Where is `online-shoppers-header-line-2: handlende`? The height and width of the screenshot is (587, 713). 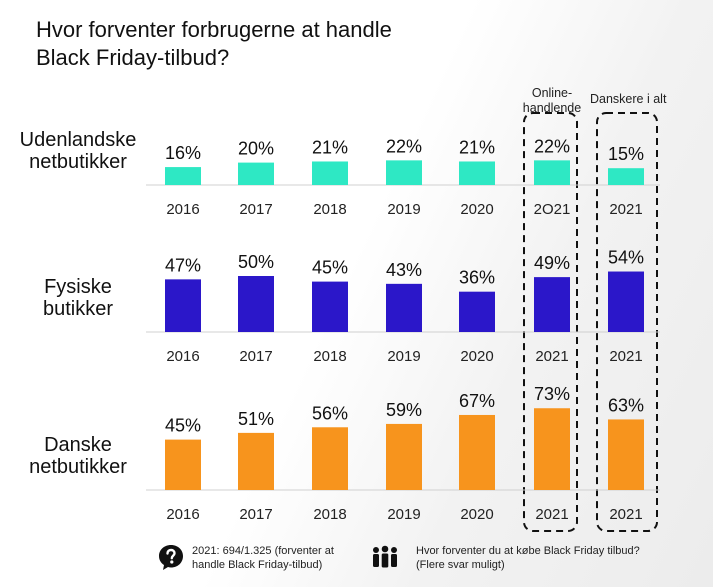 online-shoppers-header-line-2: handlende is located at coordinates (552, 108).